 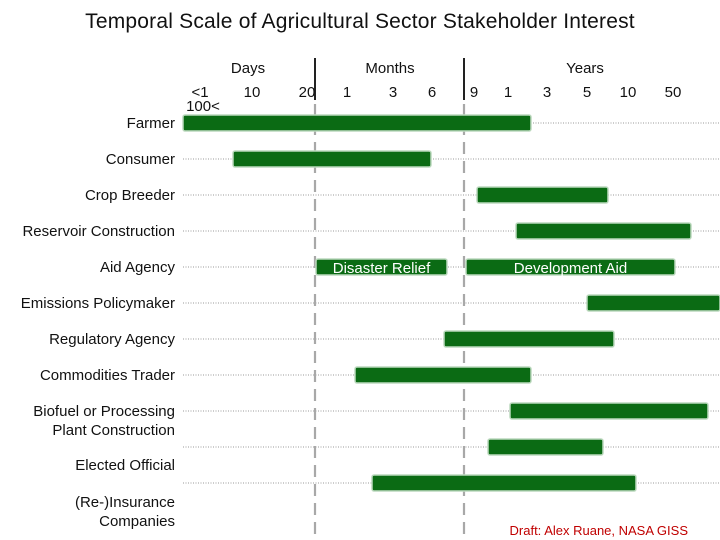 I want to click on category-label: Companies, so click(x=137, y=521).